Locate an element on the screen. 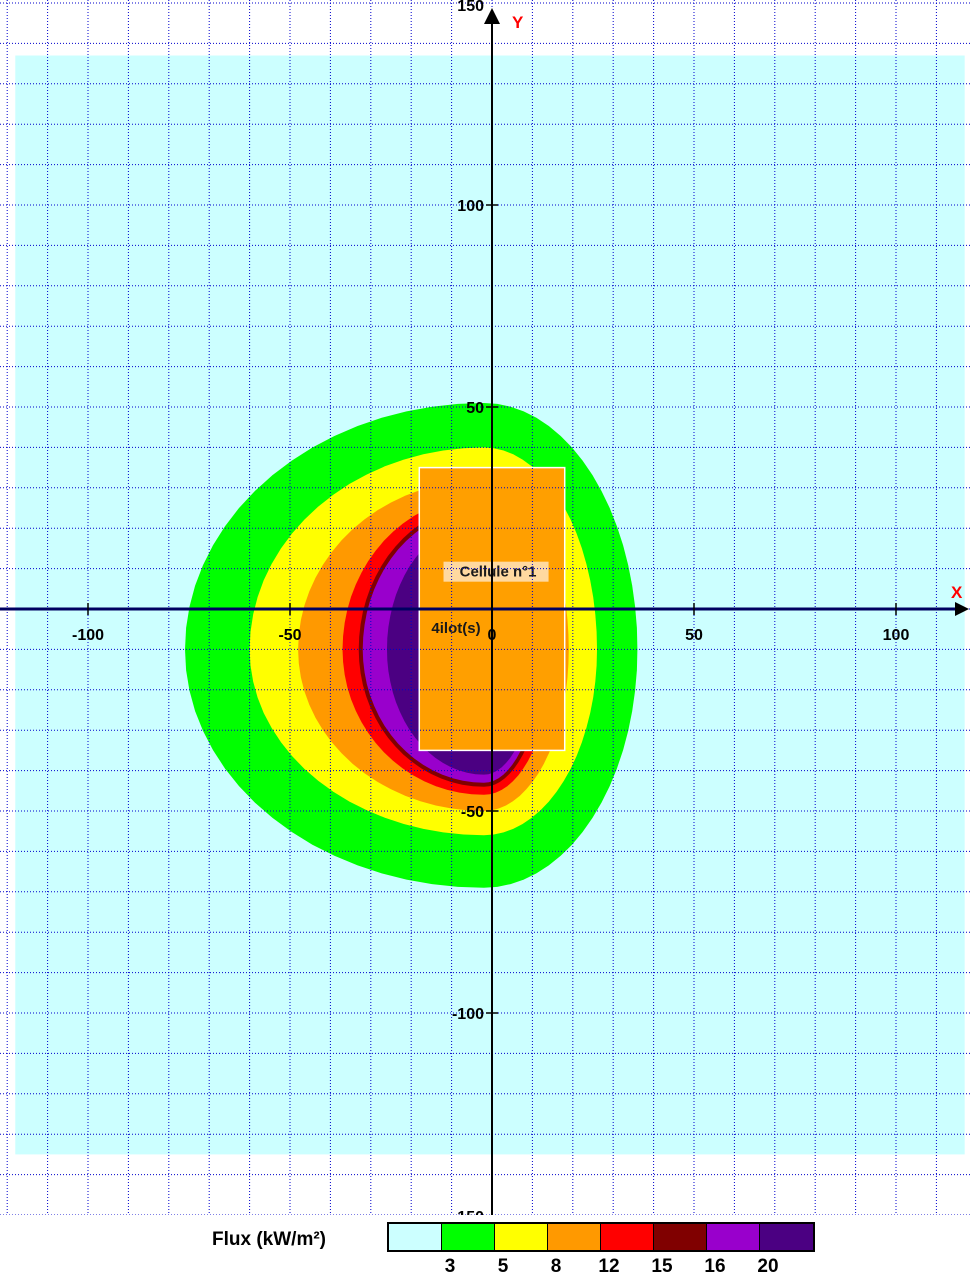 The height and width of the screenshot is (1282, 970). x-tick-label: 100 is located at coordinates (896, 635).